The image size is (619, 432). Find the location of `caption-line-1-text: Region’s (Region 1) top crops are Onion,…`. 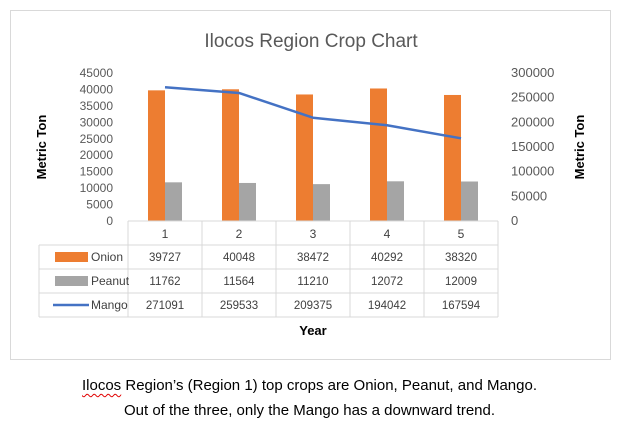

caption-line-1-text: Region’s (Region 1) top crops are Onion,… is located at coordinates (329, 385).